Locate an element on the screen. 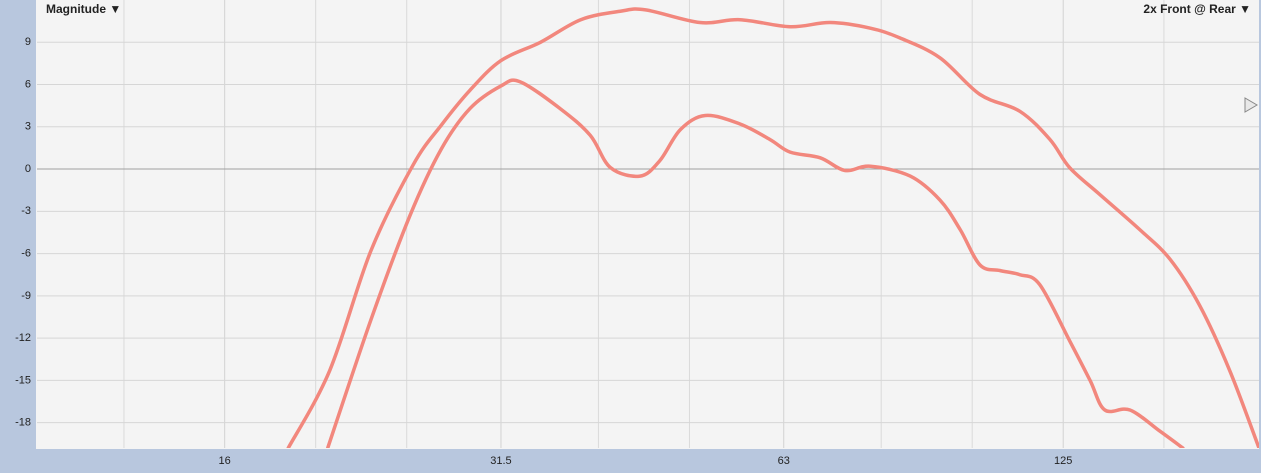 The image size is (1261, 473). x-tick-label: 31.5 is located at coordinates (500, 461).